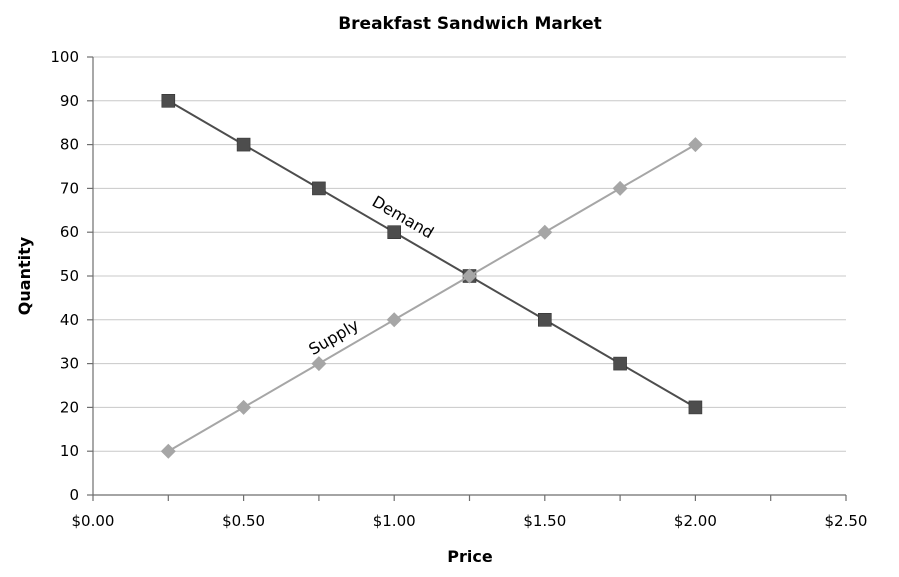  What do you see at coordinates (69, 451) in the screenshot?
I see `y-tick-label: 10` at bounding box center [69, 451].